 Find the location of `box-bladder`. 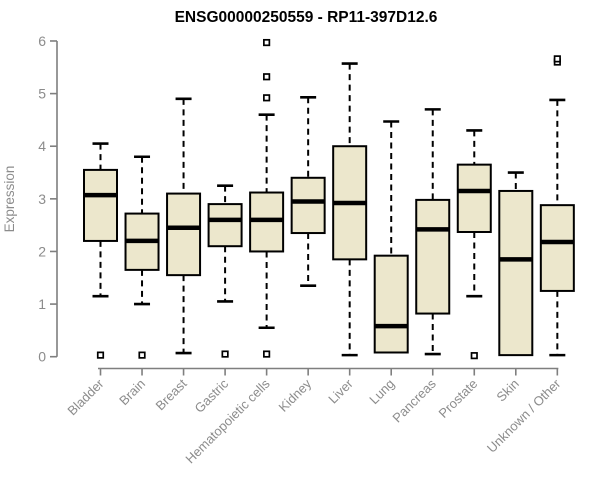

box-bladder is located at coordinates (100, 205).